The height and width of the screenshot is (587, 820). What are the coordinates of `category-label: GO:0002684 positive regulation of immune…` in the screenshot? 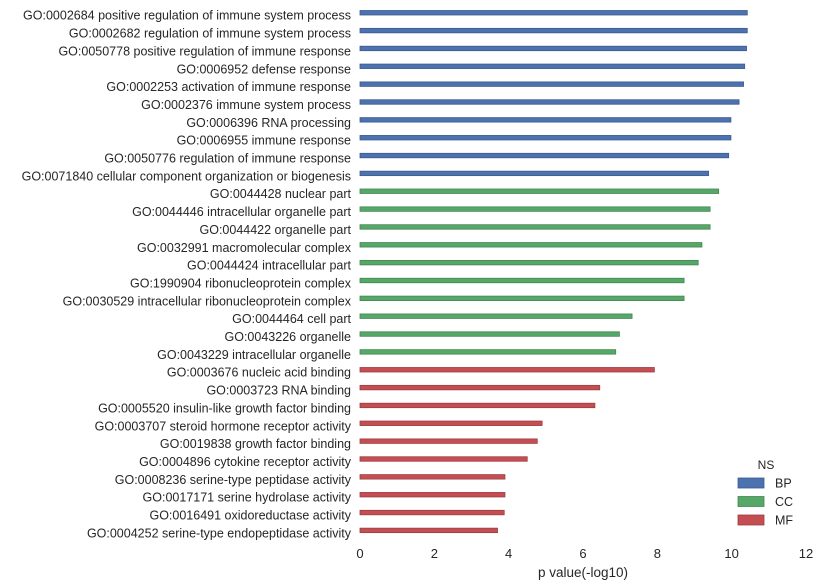 It's located at (187, 16).